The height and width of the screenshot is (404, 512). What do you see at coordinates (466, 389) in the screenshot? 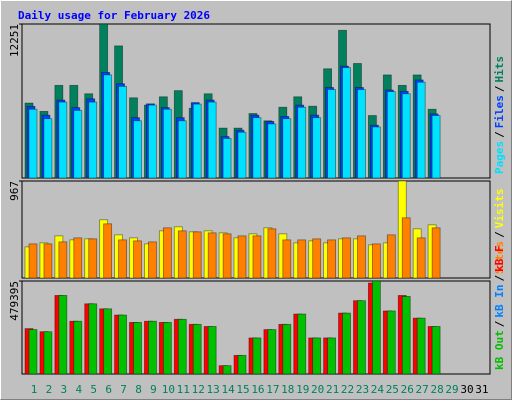
I see `x-tick-label: 30` at bounding box center [466, 389].